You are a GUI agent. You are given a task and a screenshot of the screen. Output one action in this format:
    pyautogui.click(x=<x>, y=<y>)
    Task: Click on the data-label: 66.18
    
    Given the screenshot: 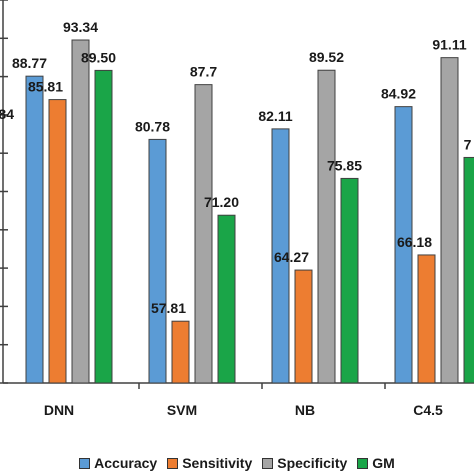 What is the action you would take?
    pyautogui.click(x=414, y=242)
    